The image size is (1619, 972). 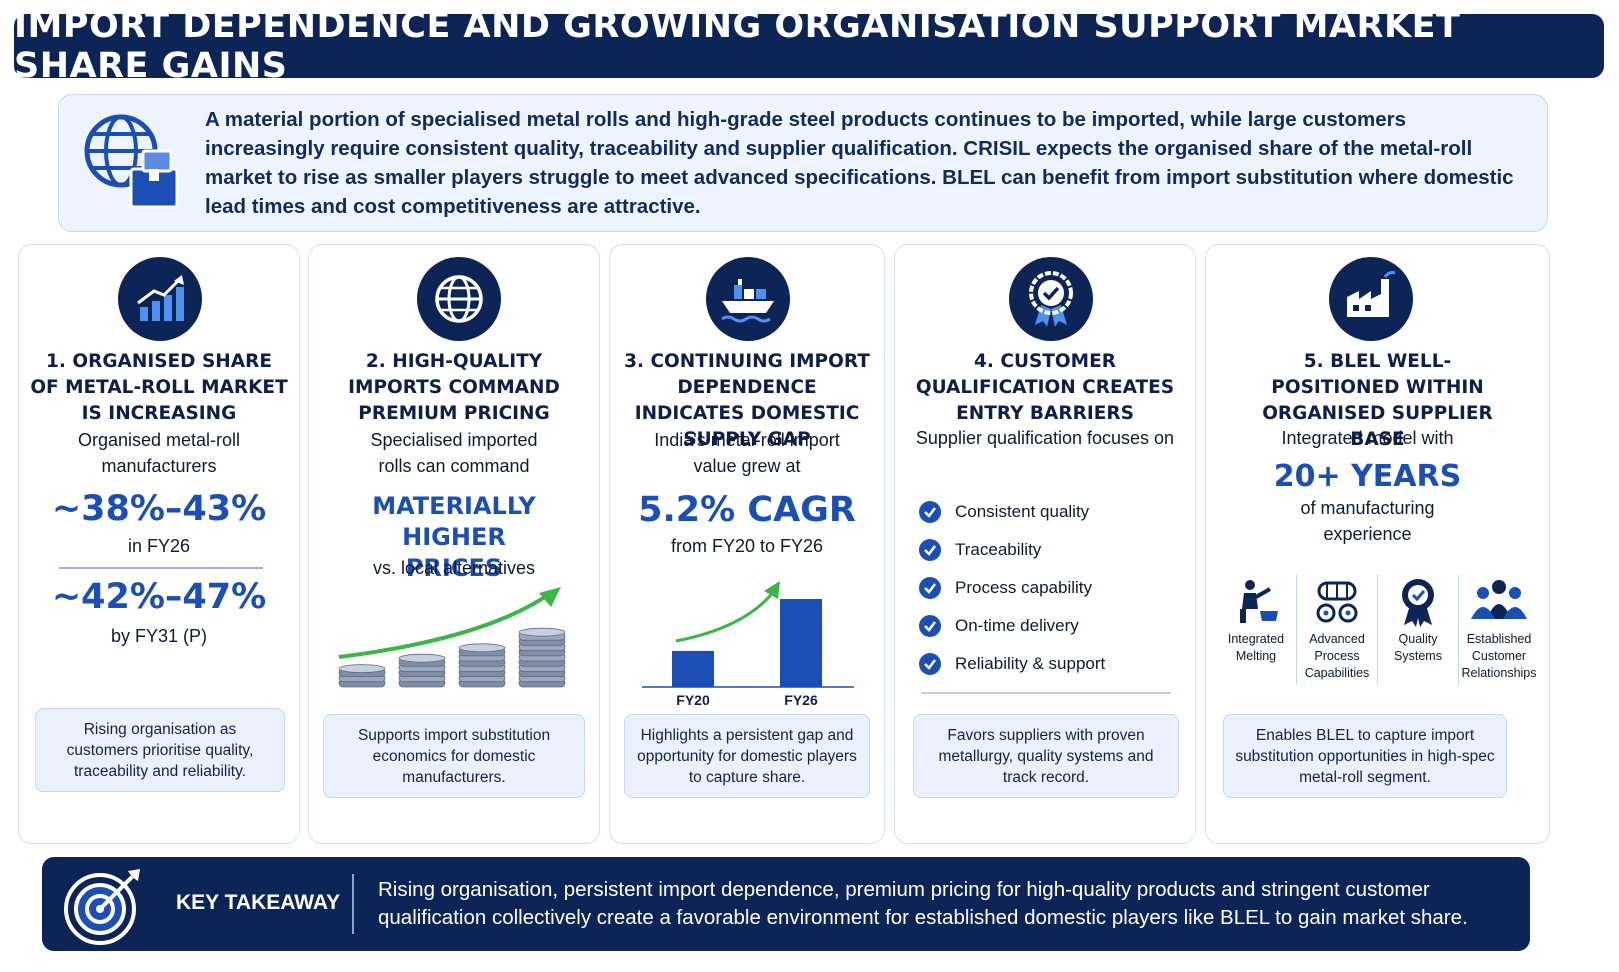 What do you see at coordinates (1418, 603) in the screenshot?
I see `medal-icon` at bounding box center [1418, 603].